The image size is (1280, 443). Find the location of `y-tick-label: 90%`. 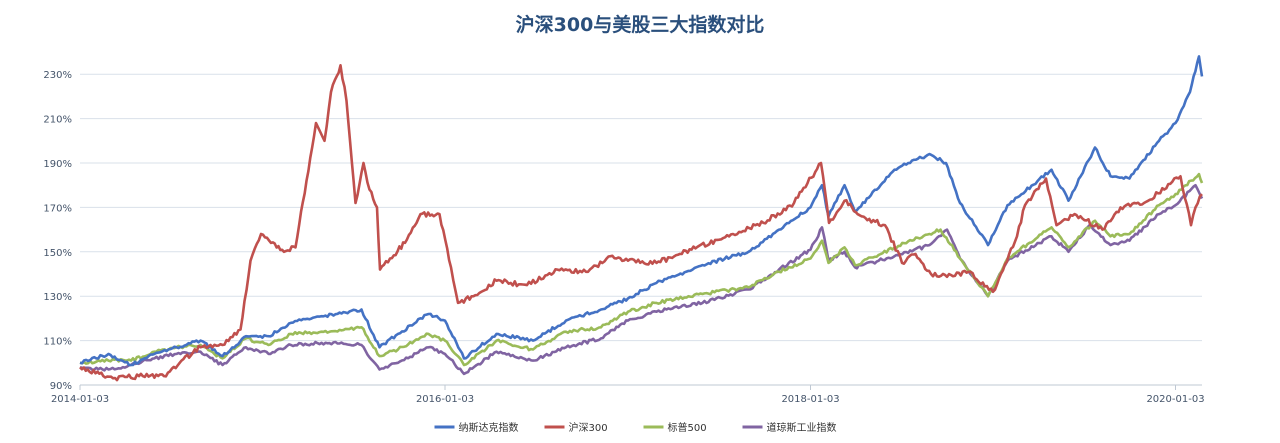

y-tick-label: 90% is located at coordinates (61, 386).